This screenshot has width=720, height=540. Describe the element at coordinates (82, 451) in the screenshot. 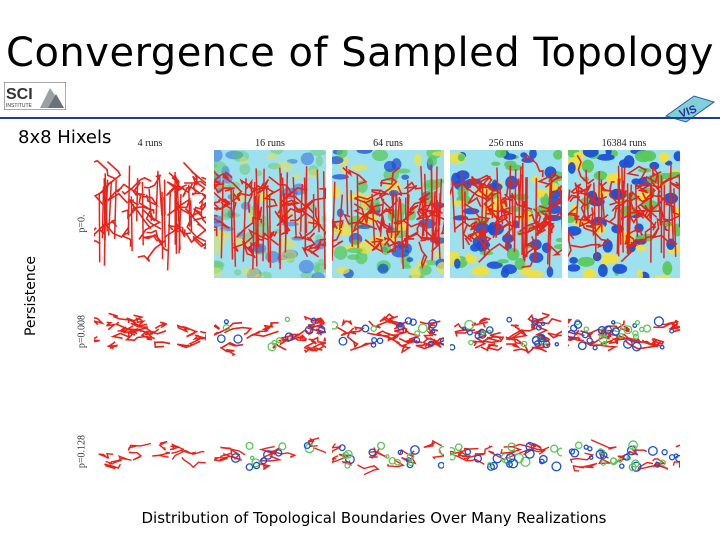

I see `row-label: p=0.128` at that location.